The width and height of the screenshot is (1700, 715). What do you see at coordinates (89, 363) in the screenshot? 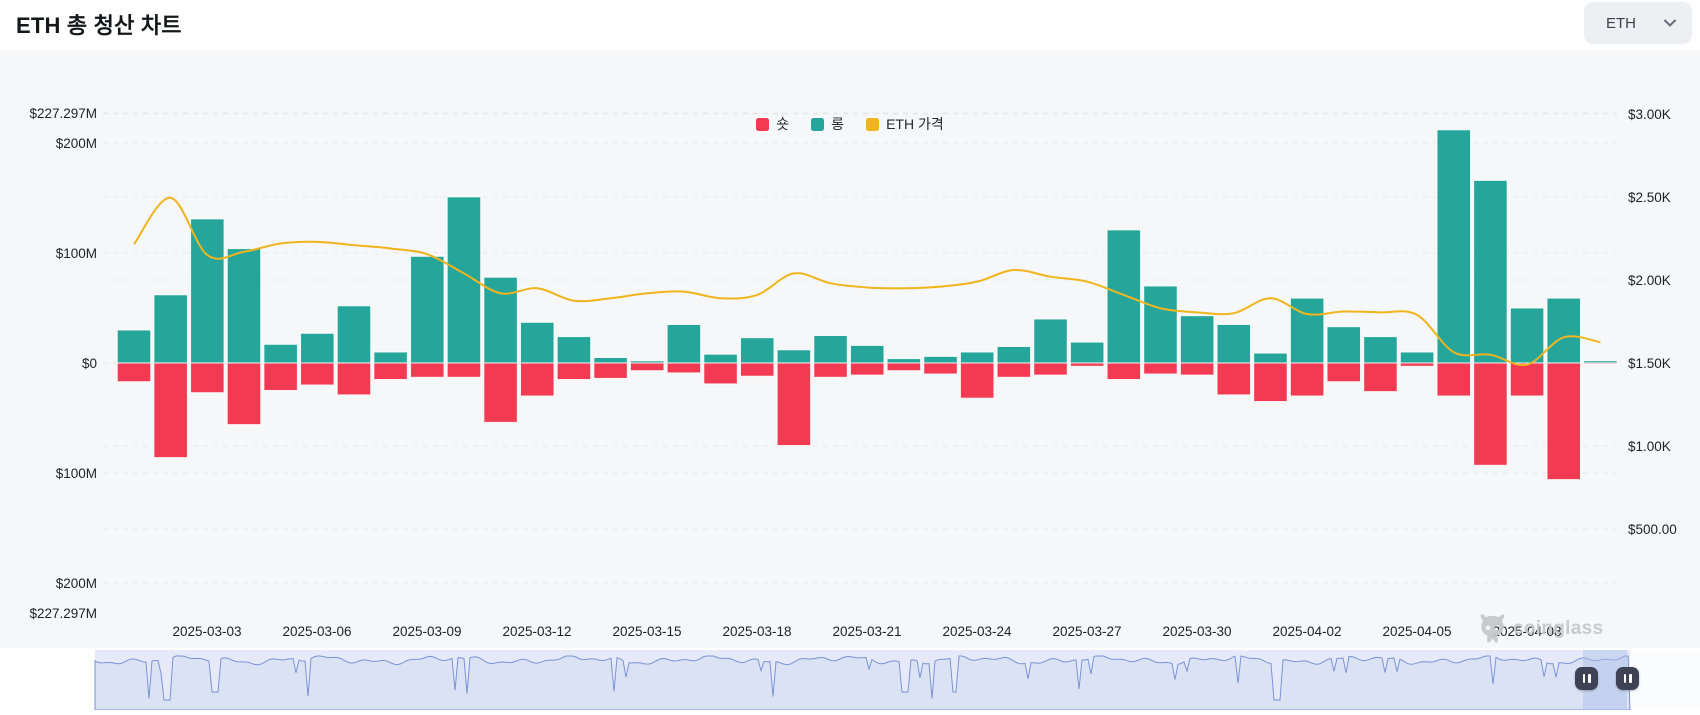
I see `left-axis-tick: $0` at bounding box center [89, 363].